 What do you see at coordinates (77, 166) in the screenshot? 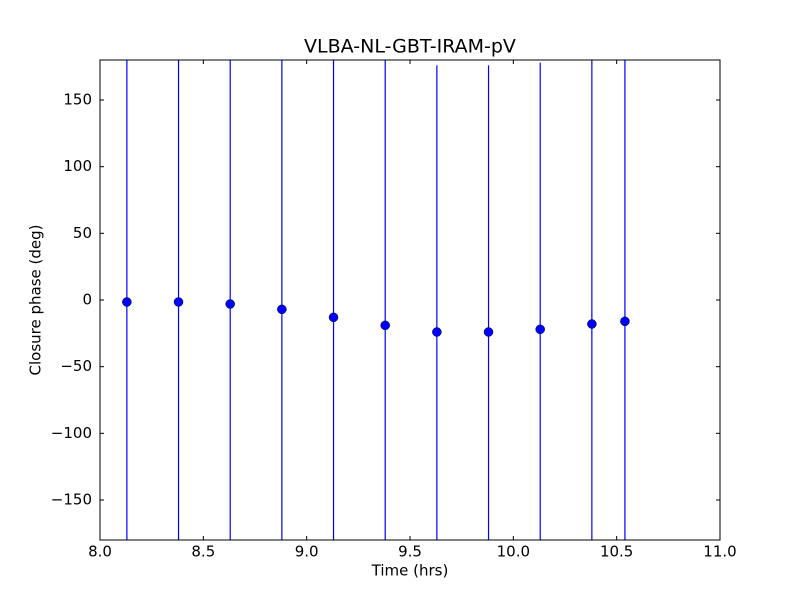
I see `y-tick-label: 100` at bounding box center [77, 166].